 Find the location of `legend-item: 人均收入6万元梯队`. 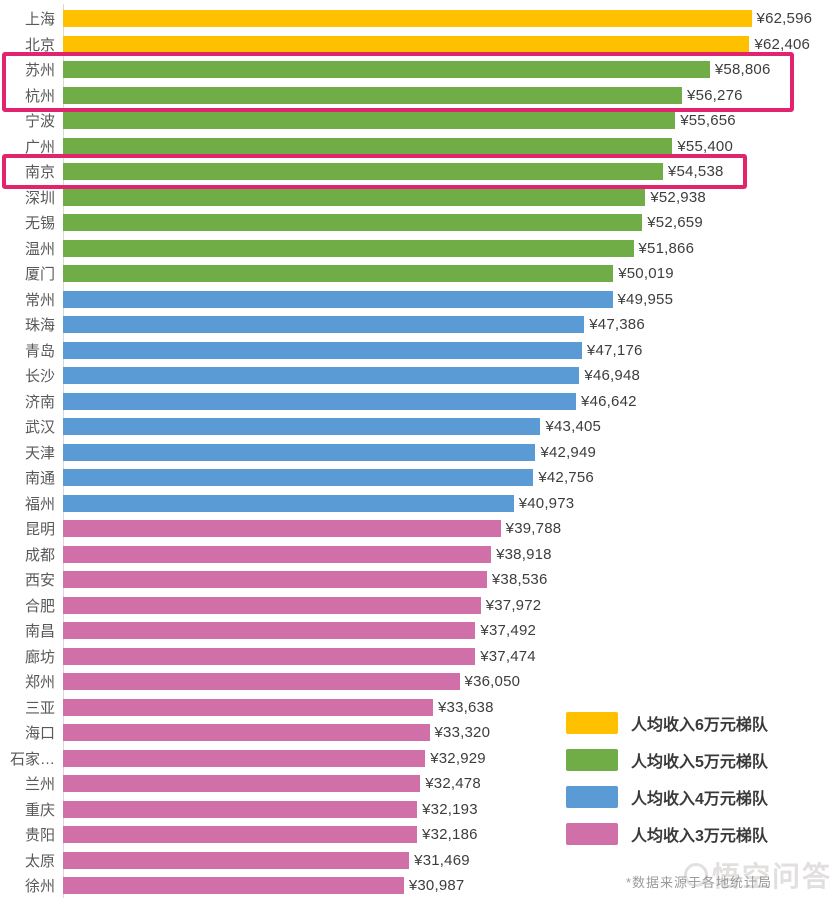

legend-item: 人均收入6万元梯队 is located at coordinates (667, 723).